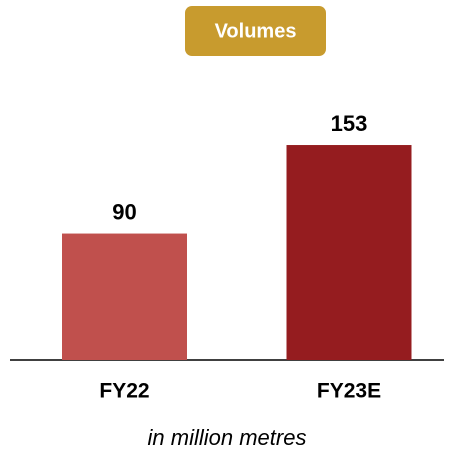 This screenshot has height=449, width=454. Describe the element at coordinates (349, 123) in the screenshot. I see `data-label: 153` at that location.